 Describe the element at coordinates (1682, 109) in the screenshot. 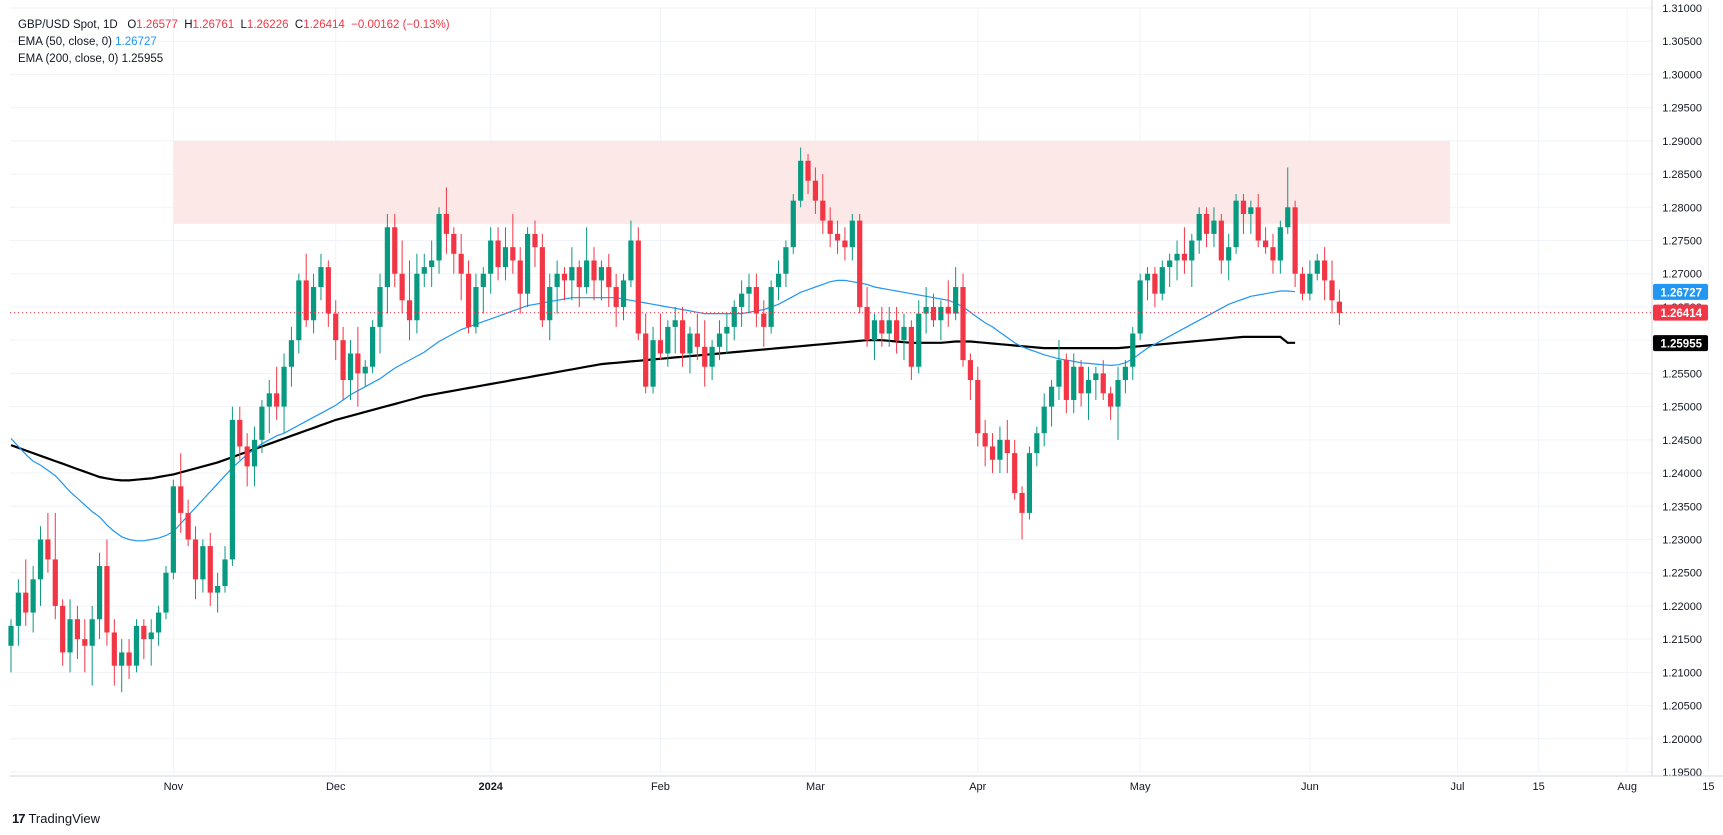

I see `y-tick-label: 1.29500` at that location.